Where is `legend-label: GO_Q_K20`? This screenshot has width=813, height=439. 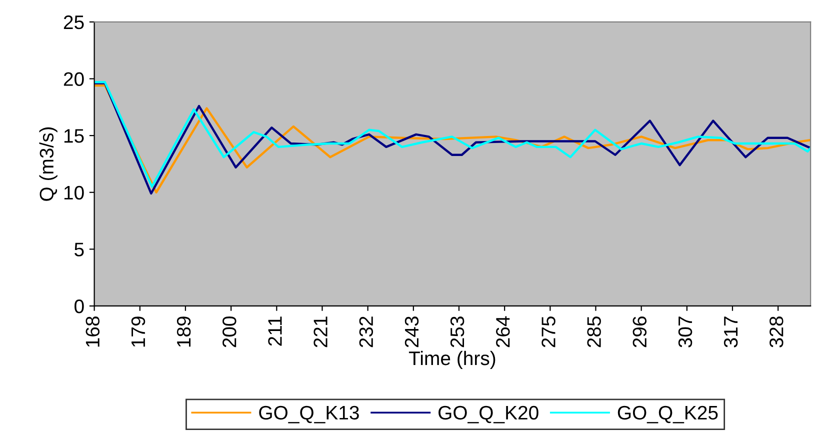
legend-label: GO_Q_K20 is located at coordinates (488, 415).